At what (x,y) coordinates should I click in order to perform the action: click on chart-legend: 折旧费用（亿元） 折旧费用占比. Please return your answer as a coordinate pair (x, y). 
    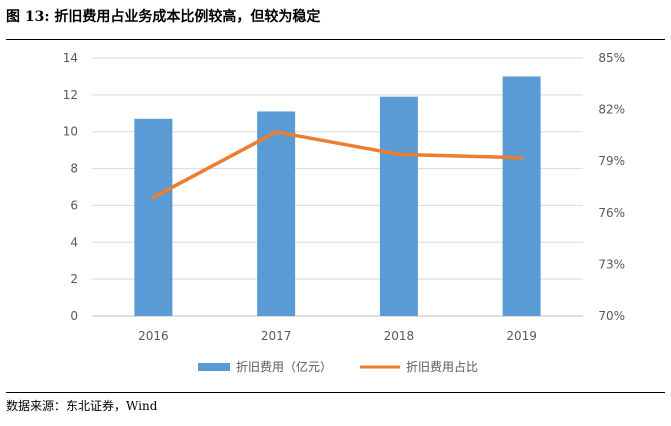
    Looking at the image, I should click on (338, 366).